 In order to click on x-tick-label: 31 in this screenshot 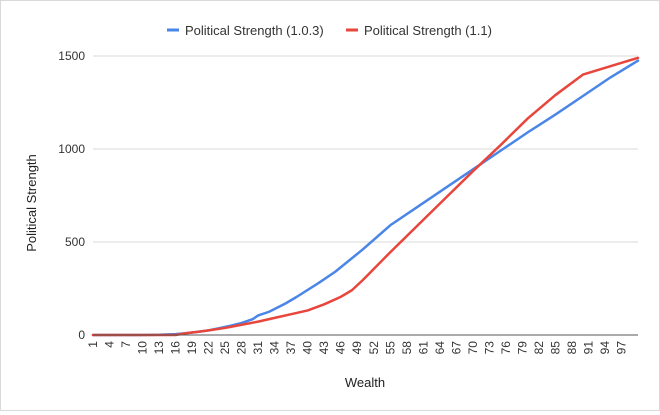, I will do `click(258, 348)`.